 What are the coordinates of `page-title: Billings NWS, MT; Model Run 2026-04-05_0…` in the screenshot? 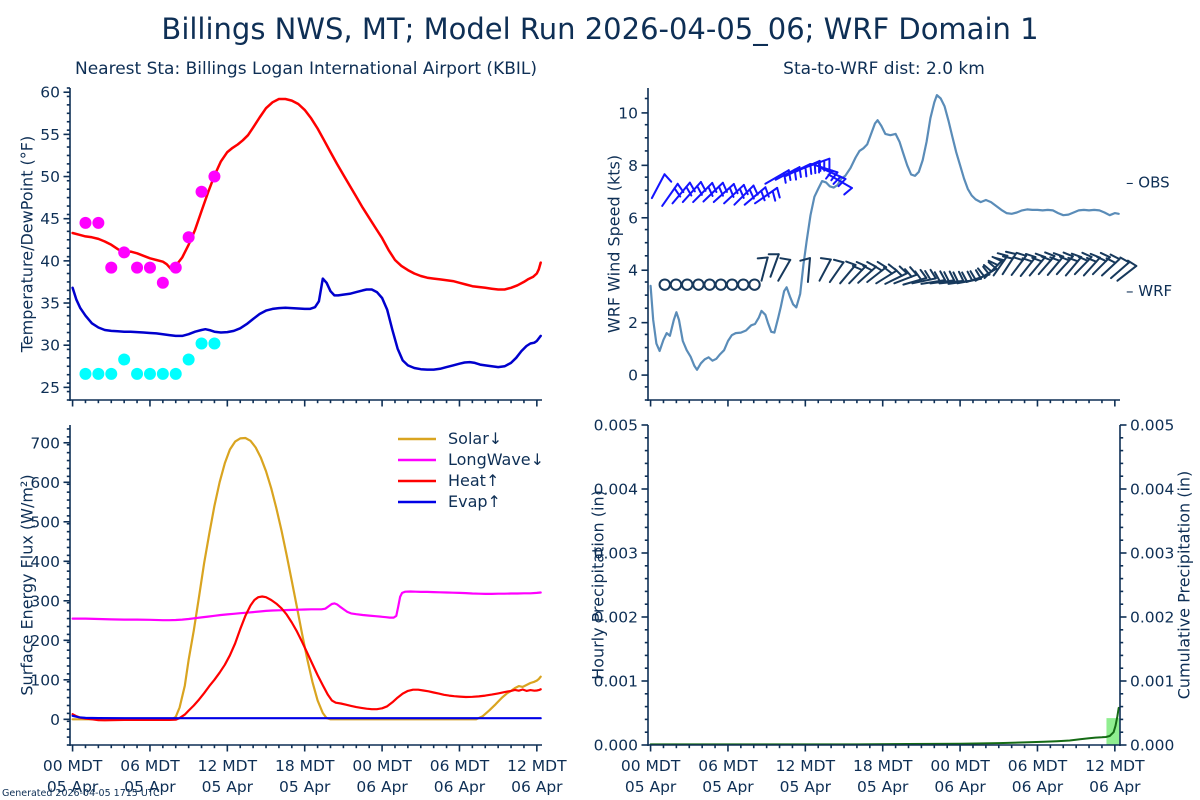 It's located at (600, 29).